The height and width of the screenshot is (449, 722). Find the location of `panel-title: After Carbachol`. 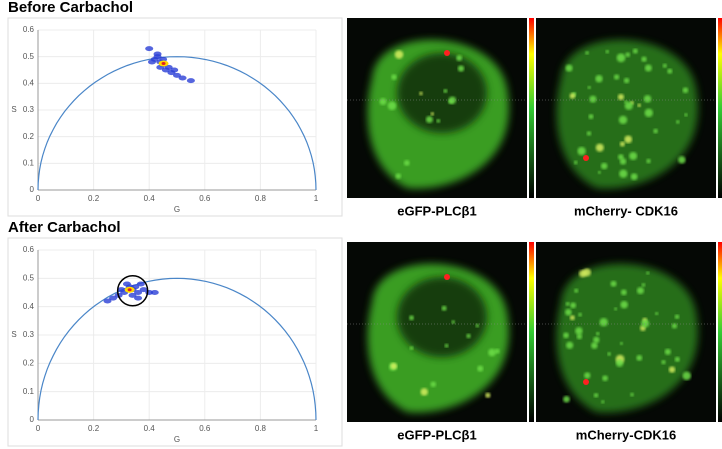

panel-title: After Carbachol is located at coordinates (64, 227).